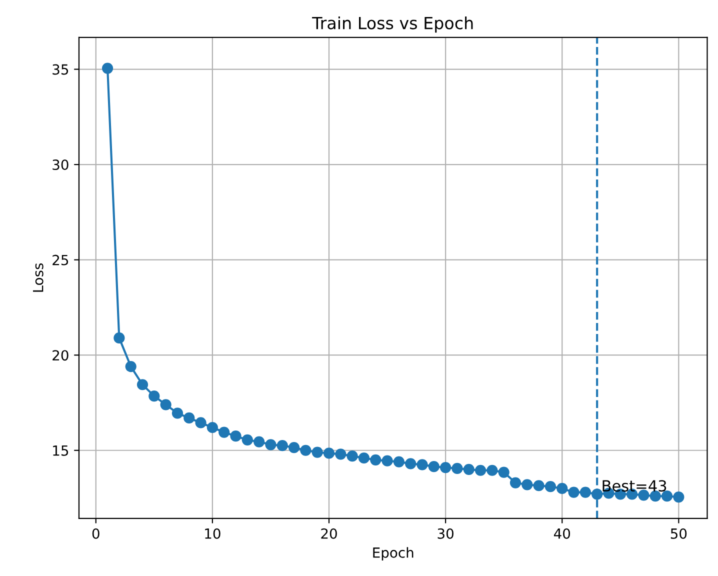 This screenshot has height=576, width=718. What do you see at coordinates (329, 533) in the screenshot?
I see `x-tick-label: 20` at bounding box center [329, 533].